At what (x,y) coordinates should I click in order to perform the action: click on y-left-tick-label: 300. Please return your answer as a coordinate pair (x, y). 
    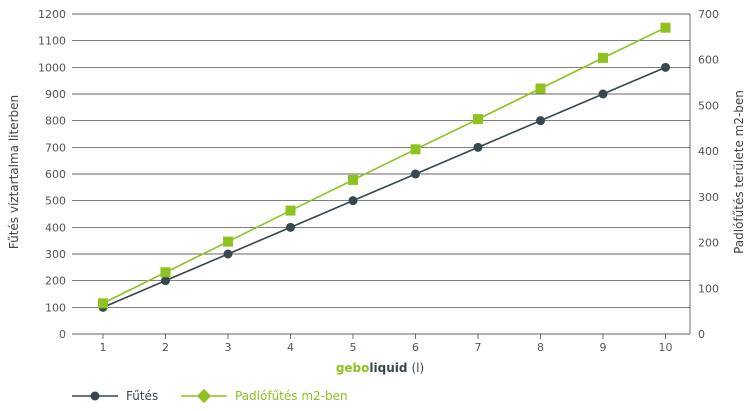
    Looking at the image, I should click on (55, 254).